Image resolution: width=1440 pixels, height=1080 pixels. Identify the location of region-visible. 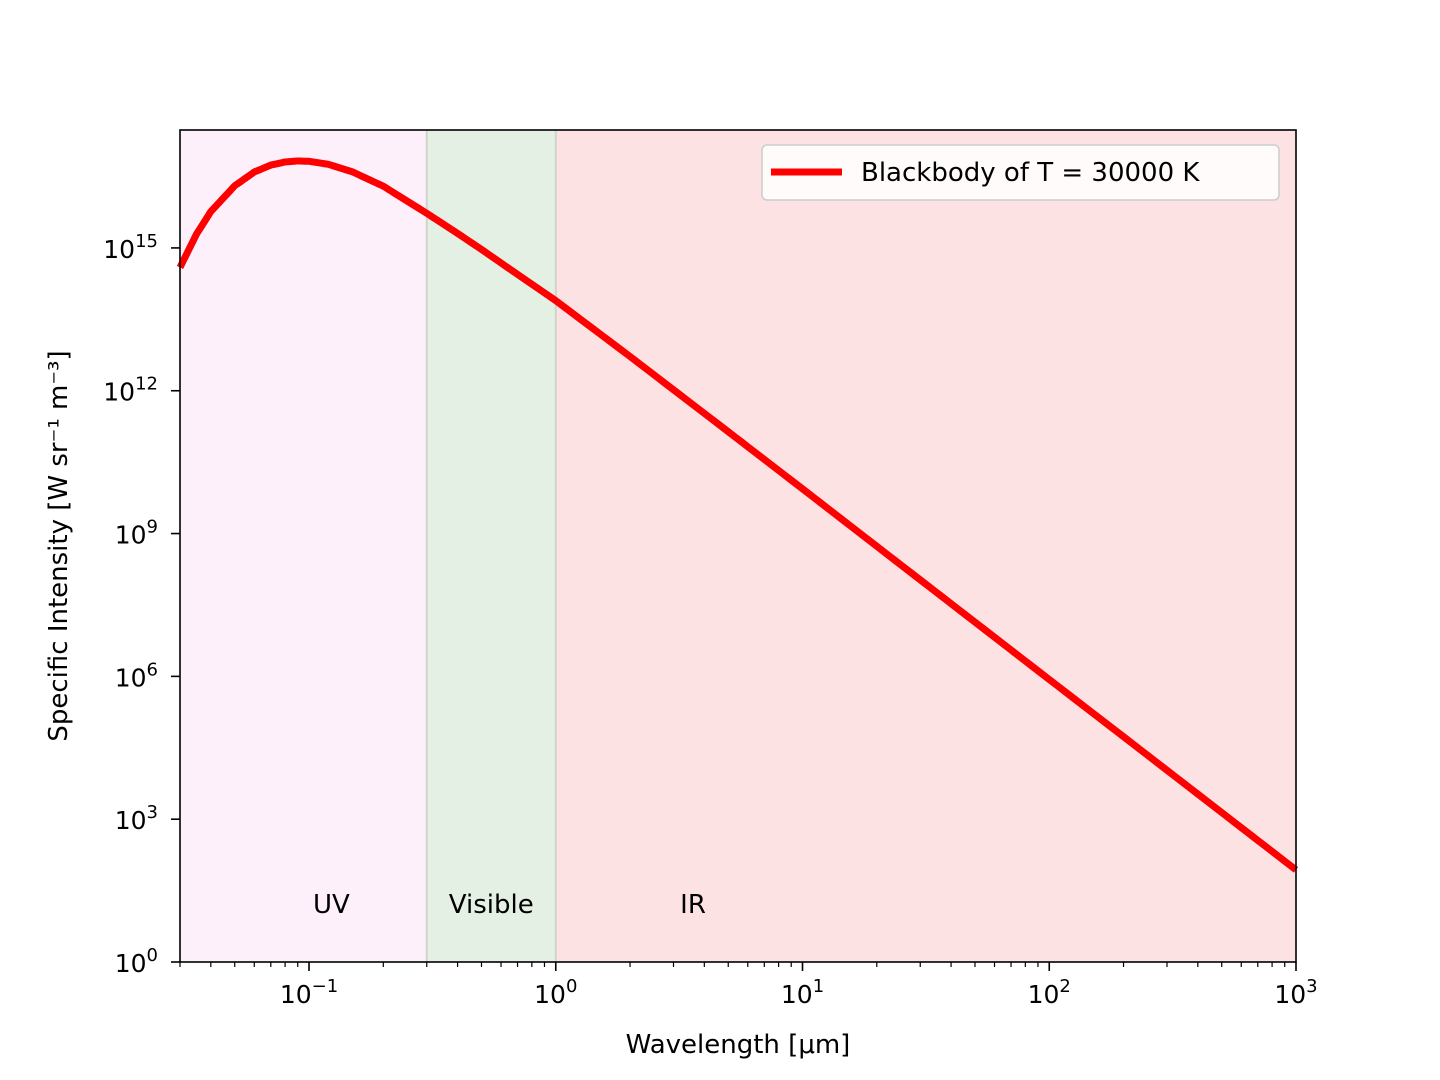
(491, 546).